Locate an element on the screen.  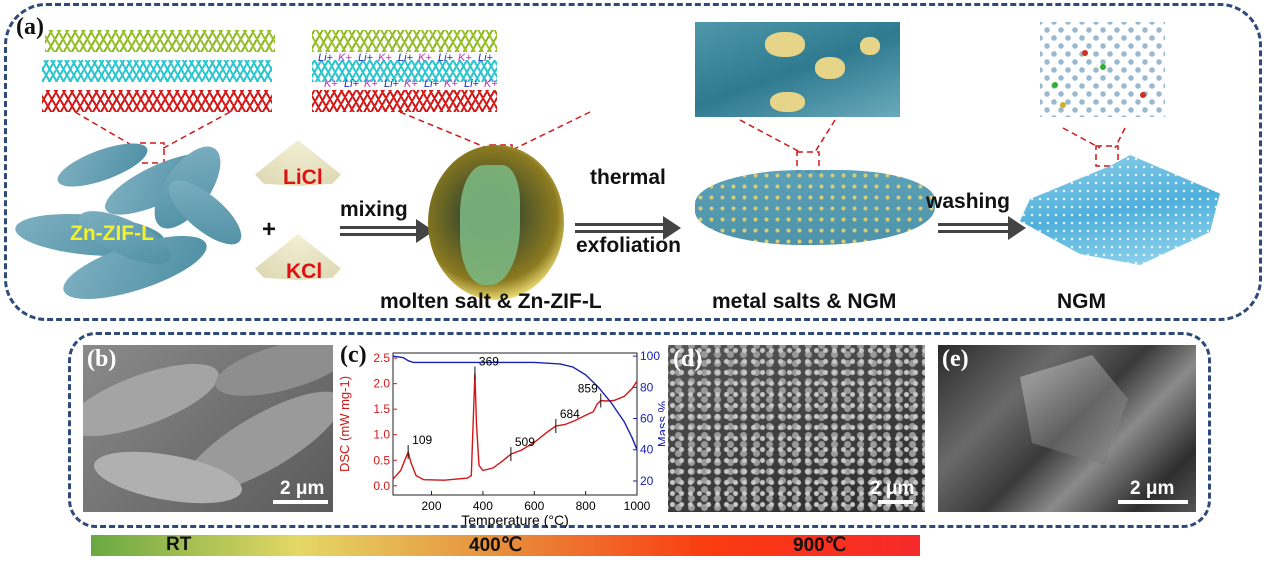
plus-sign: + is located at coordinates (269, 229).